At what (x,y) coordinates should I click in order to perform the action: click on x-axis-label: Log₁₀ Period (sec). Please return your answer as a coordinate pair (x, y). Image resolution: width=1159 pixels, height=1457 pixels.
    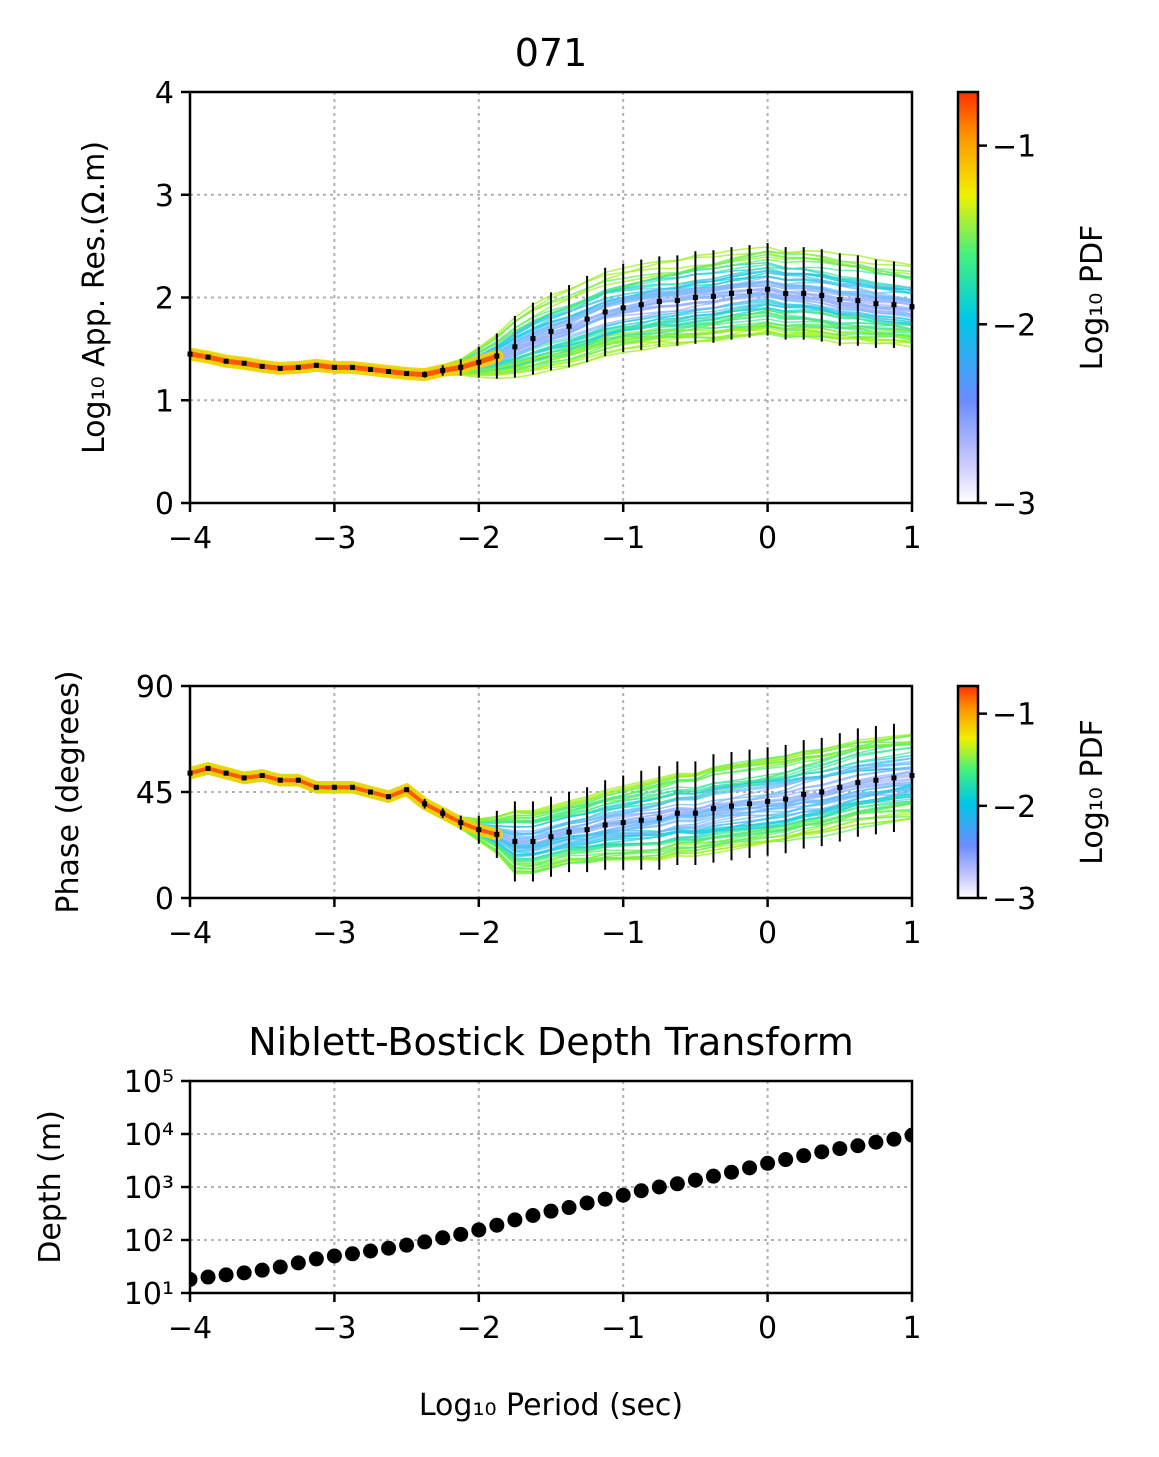
    Looking at the image, I should click on (551, 1405).